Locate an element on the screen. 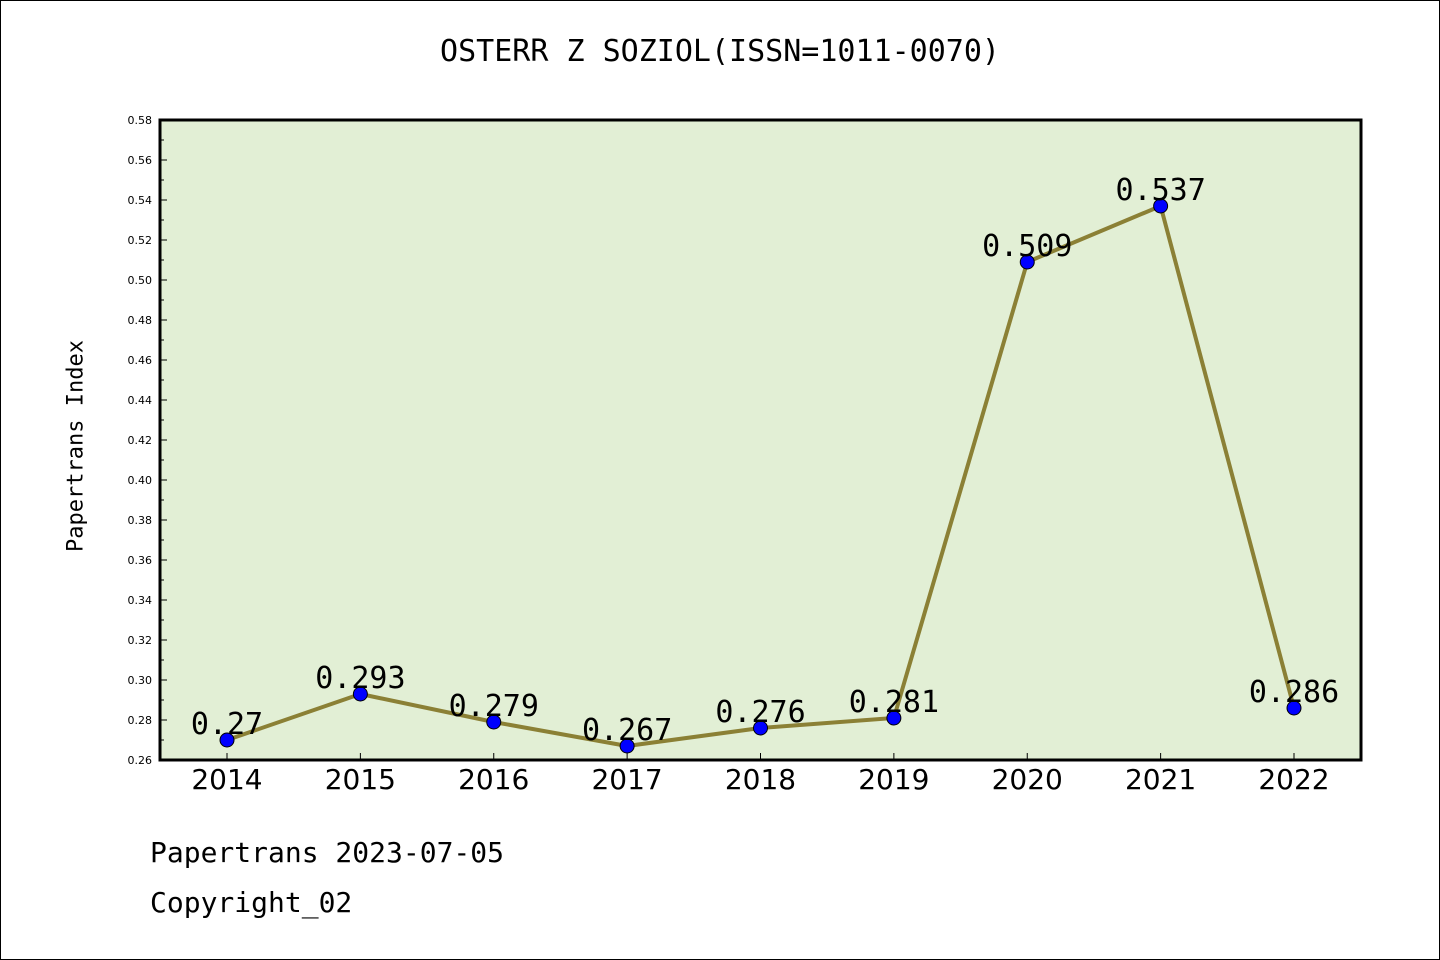 This screenshot has height=960, width=1440. footer-copyright: Copyright_02 is located at coordinates (251, 902).